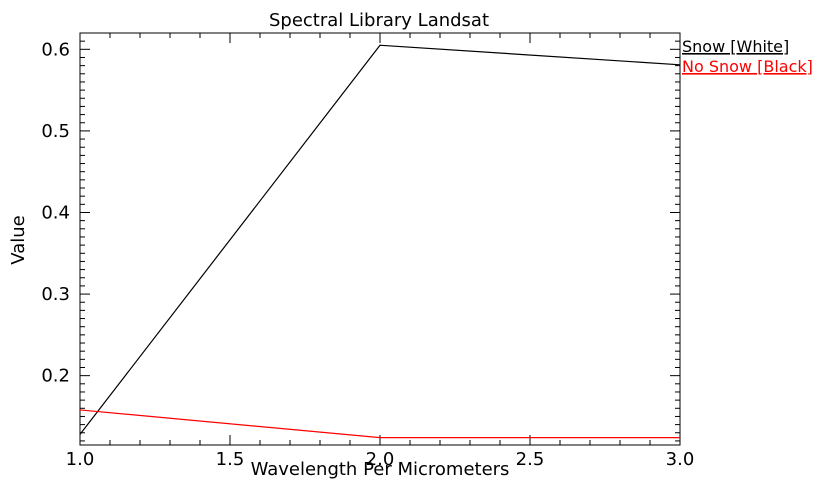  I want to click on y-tick-label: 0.4, so click(55, 212).